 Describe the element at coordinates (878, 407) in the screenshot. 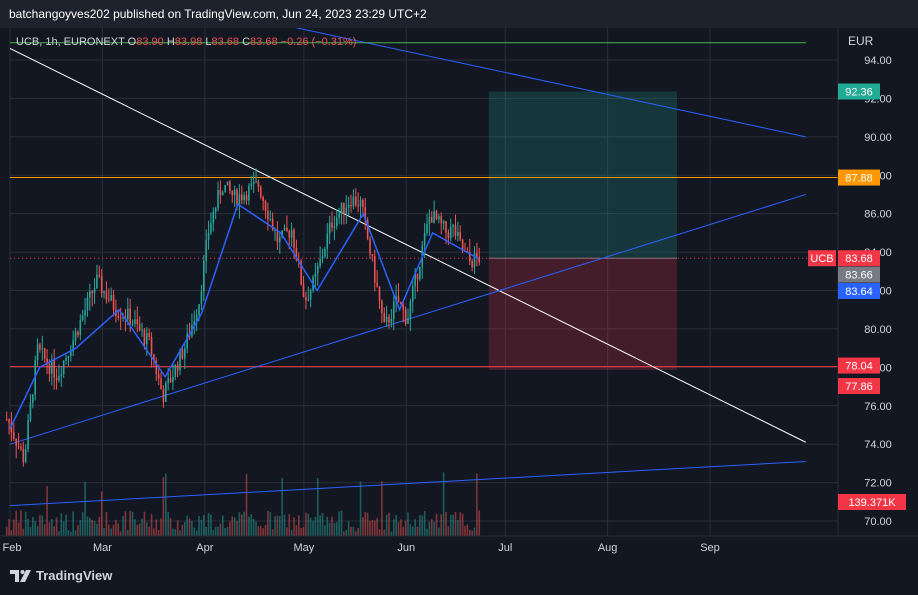

I see `price-tick-label: 76.00` at that location.